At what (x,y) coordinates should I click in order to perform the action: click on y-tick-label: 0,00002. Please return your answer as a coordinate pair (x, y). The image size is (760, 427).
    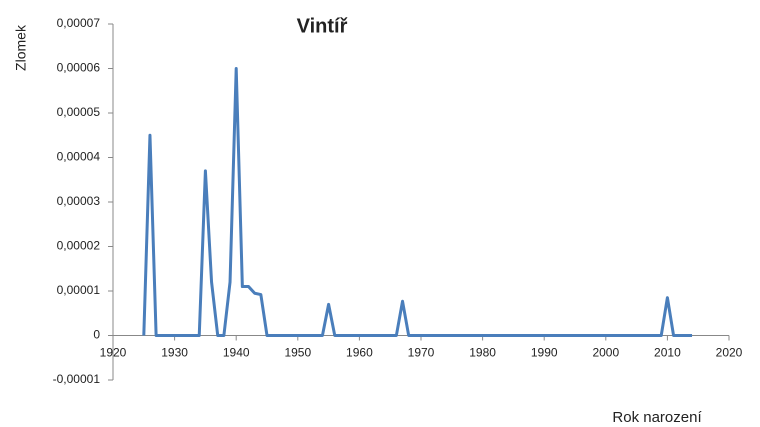
    Looking at the image, I should click on (79, 246).